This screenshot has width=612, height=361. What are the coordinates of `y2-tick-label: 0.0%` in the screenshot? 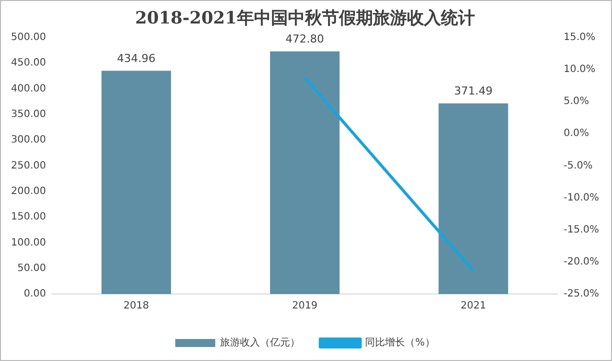 It's located at (577, 134).